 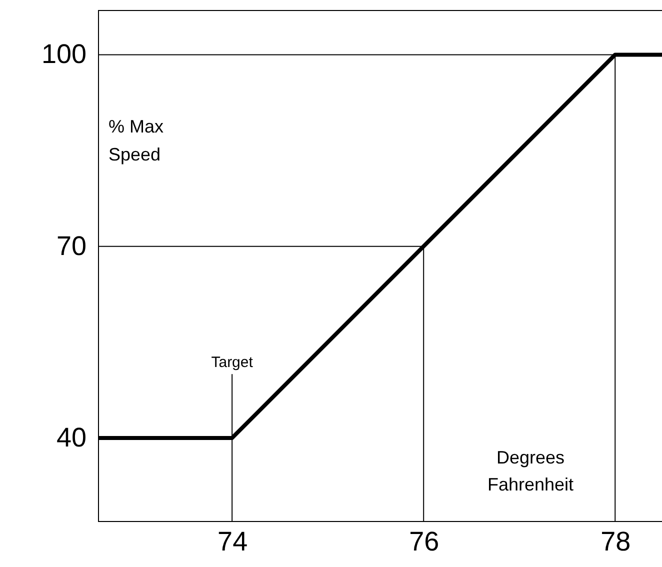 I want to click on x-tick-label: 74, so click(x=233, y=541).